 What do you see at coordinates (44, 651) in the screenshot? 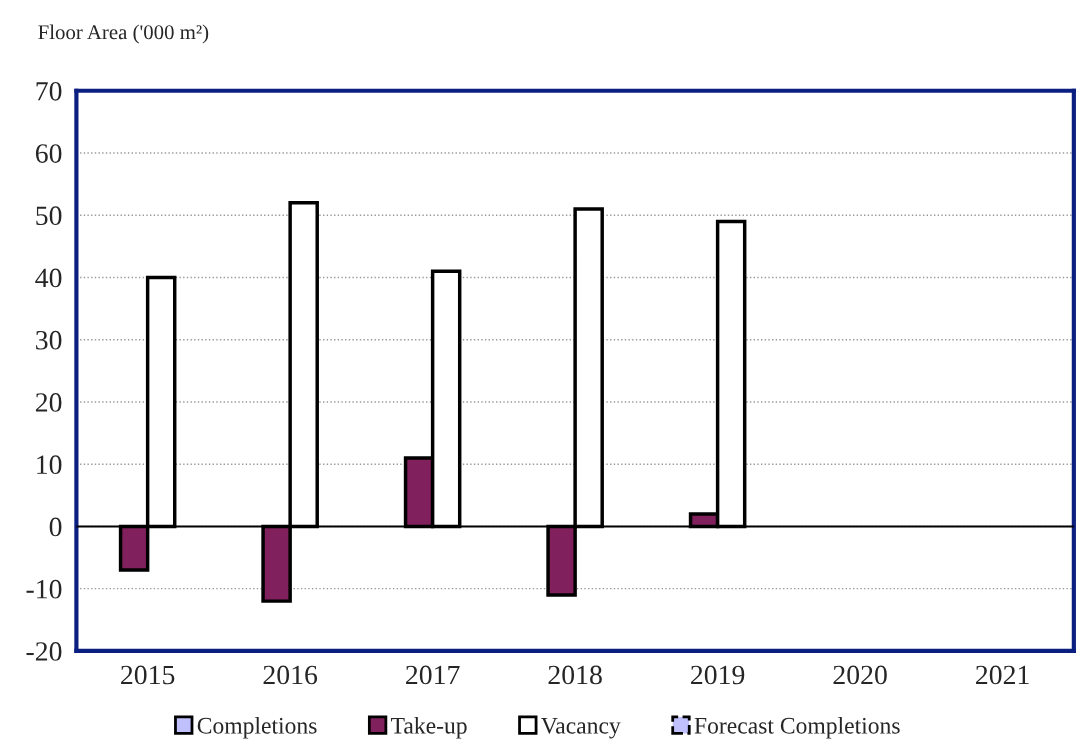
I see `y-tick-label: -20` at bounding box center [44, 651].